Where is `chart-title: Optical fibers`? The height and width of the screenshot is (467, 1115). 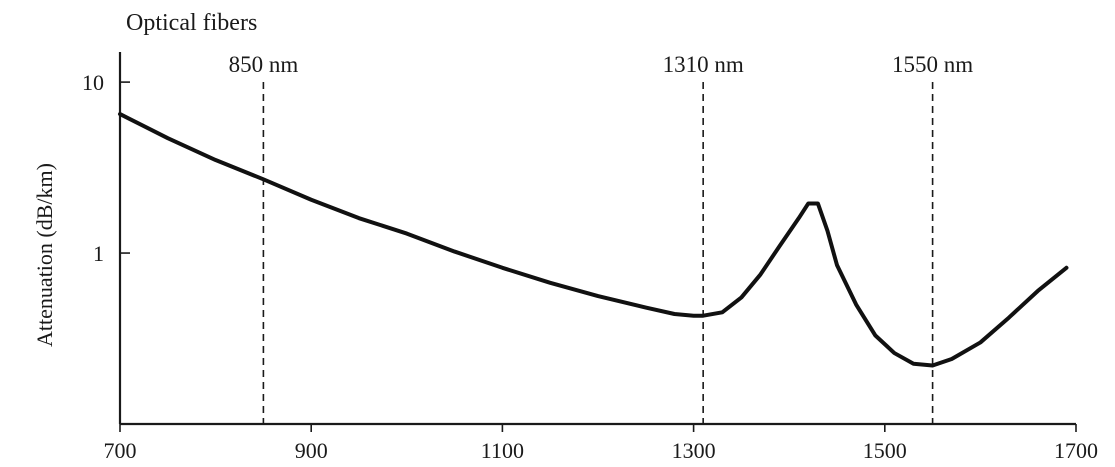 chart-title: Optical fibers is located at coordinates (191, 23).